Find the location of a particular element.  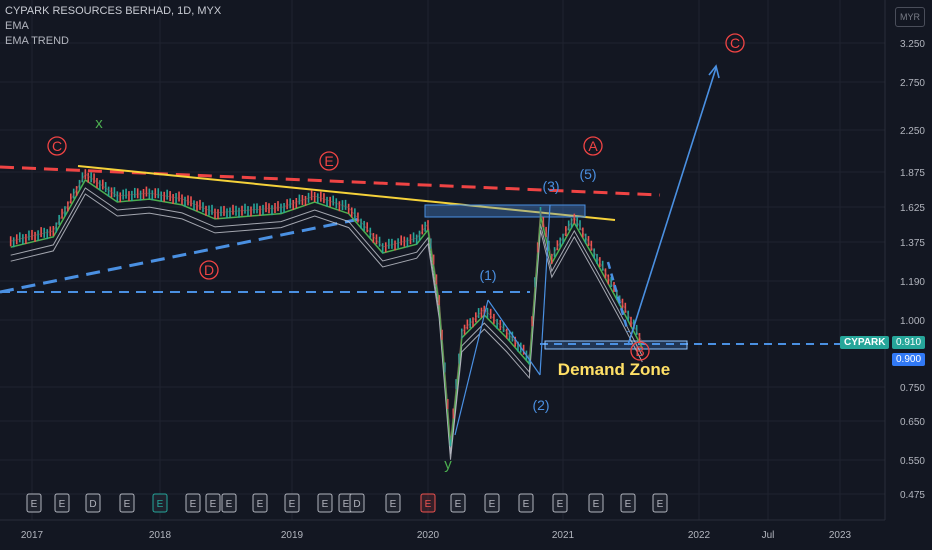

price-tick-label: 0.550 is located at coordinates (912, 461).